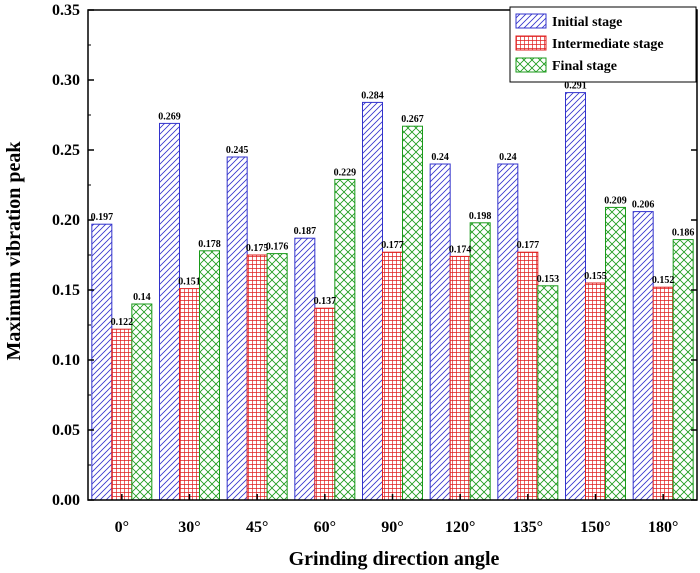 This screenshot has height=573, width=700. What do you see at coordinates (584, 66) in the screenshot?
I see `legend-label: Final stage` at bounding box center [584, 66].